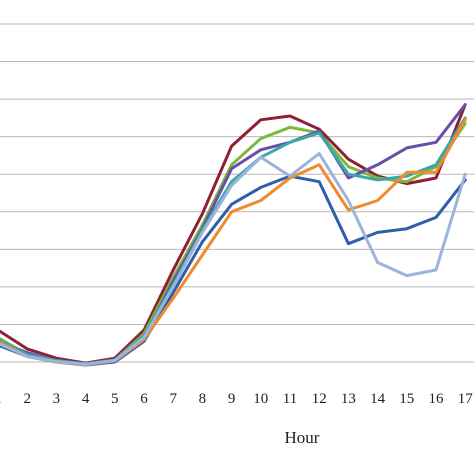 The height and width of the screenshot is (474, 474). Describe the element at coordinates (86, 399) in the screenshot. I see `x-tick-label: 4` at that location.